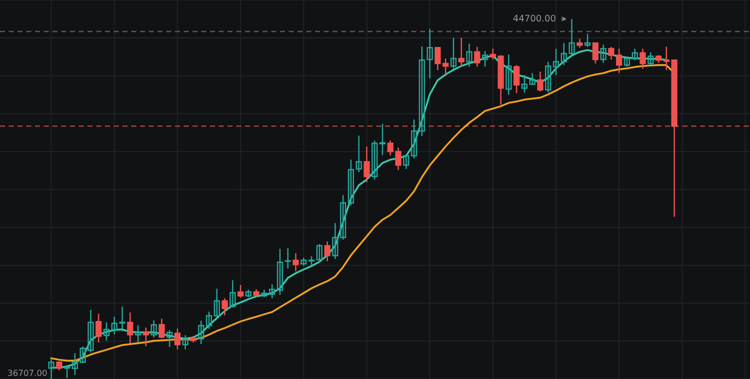  What do you see at coordinates (534, 18) in the screenshot?
I see `annotation: 44700.00` at bounding box center [534, 18].